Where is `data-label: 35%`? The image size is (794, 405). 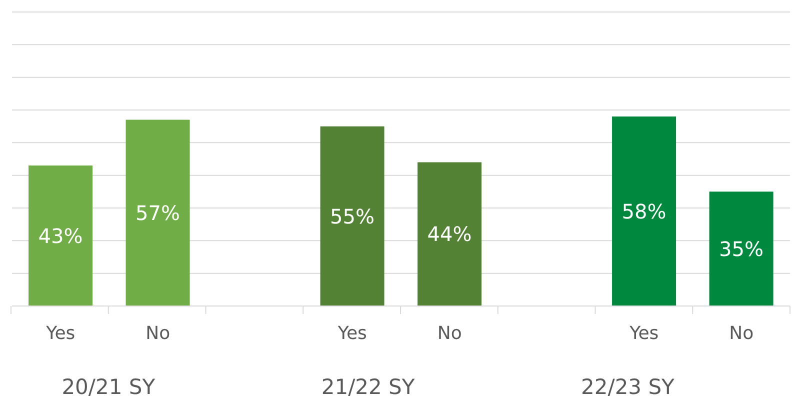
data-label: 35% is located at coordinates (741, 248).